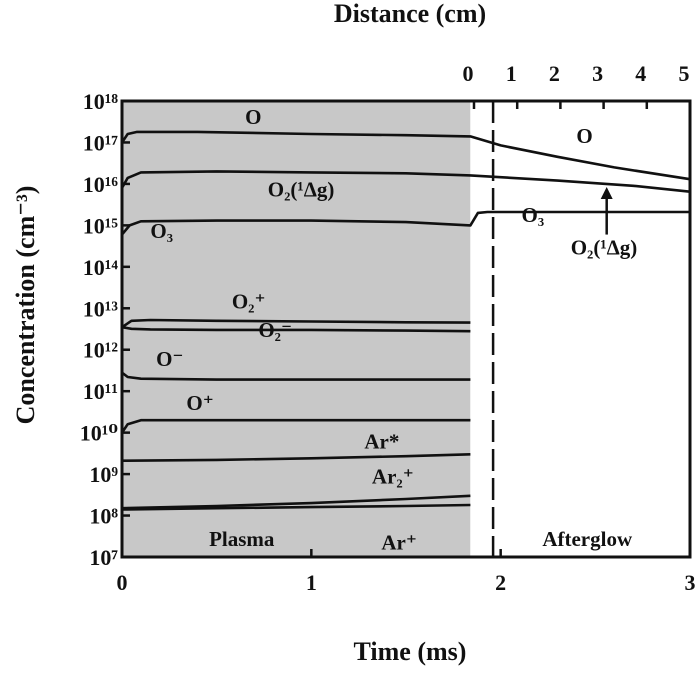 This screenshot has height=673, width=700. Describe the element at coordinates (532, 215) in the screenshot. I see `series-label-O3-afterglow: O₃` at that location.